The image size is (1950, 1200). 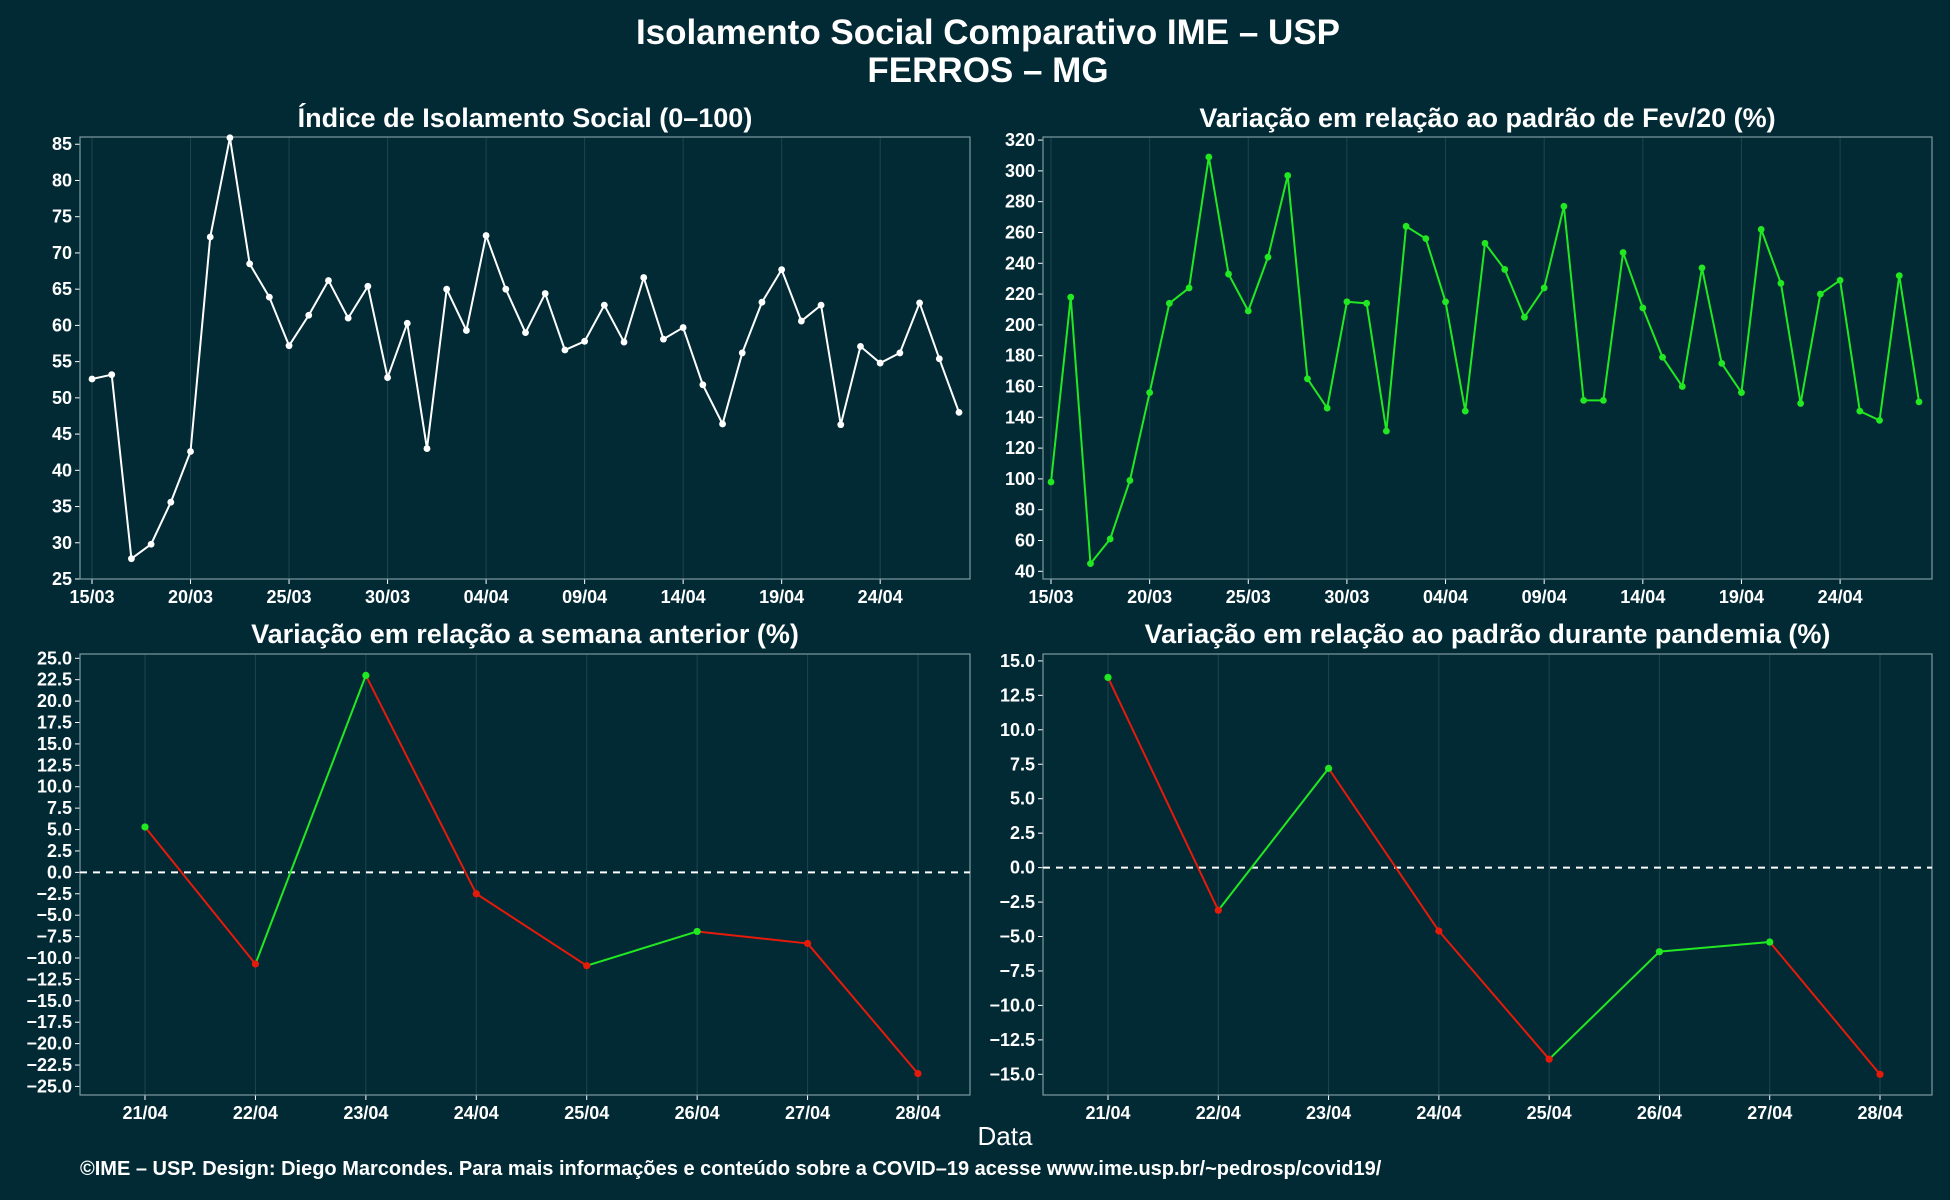 I want to click on y-tick-label: 17.5, so click(x=54, y=723).